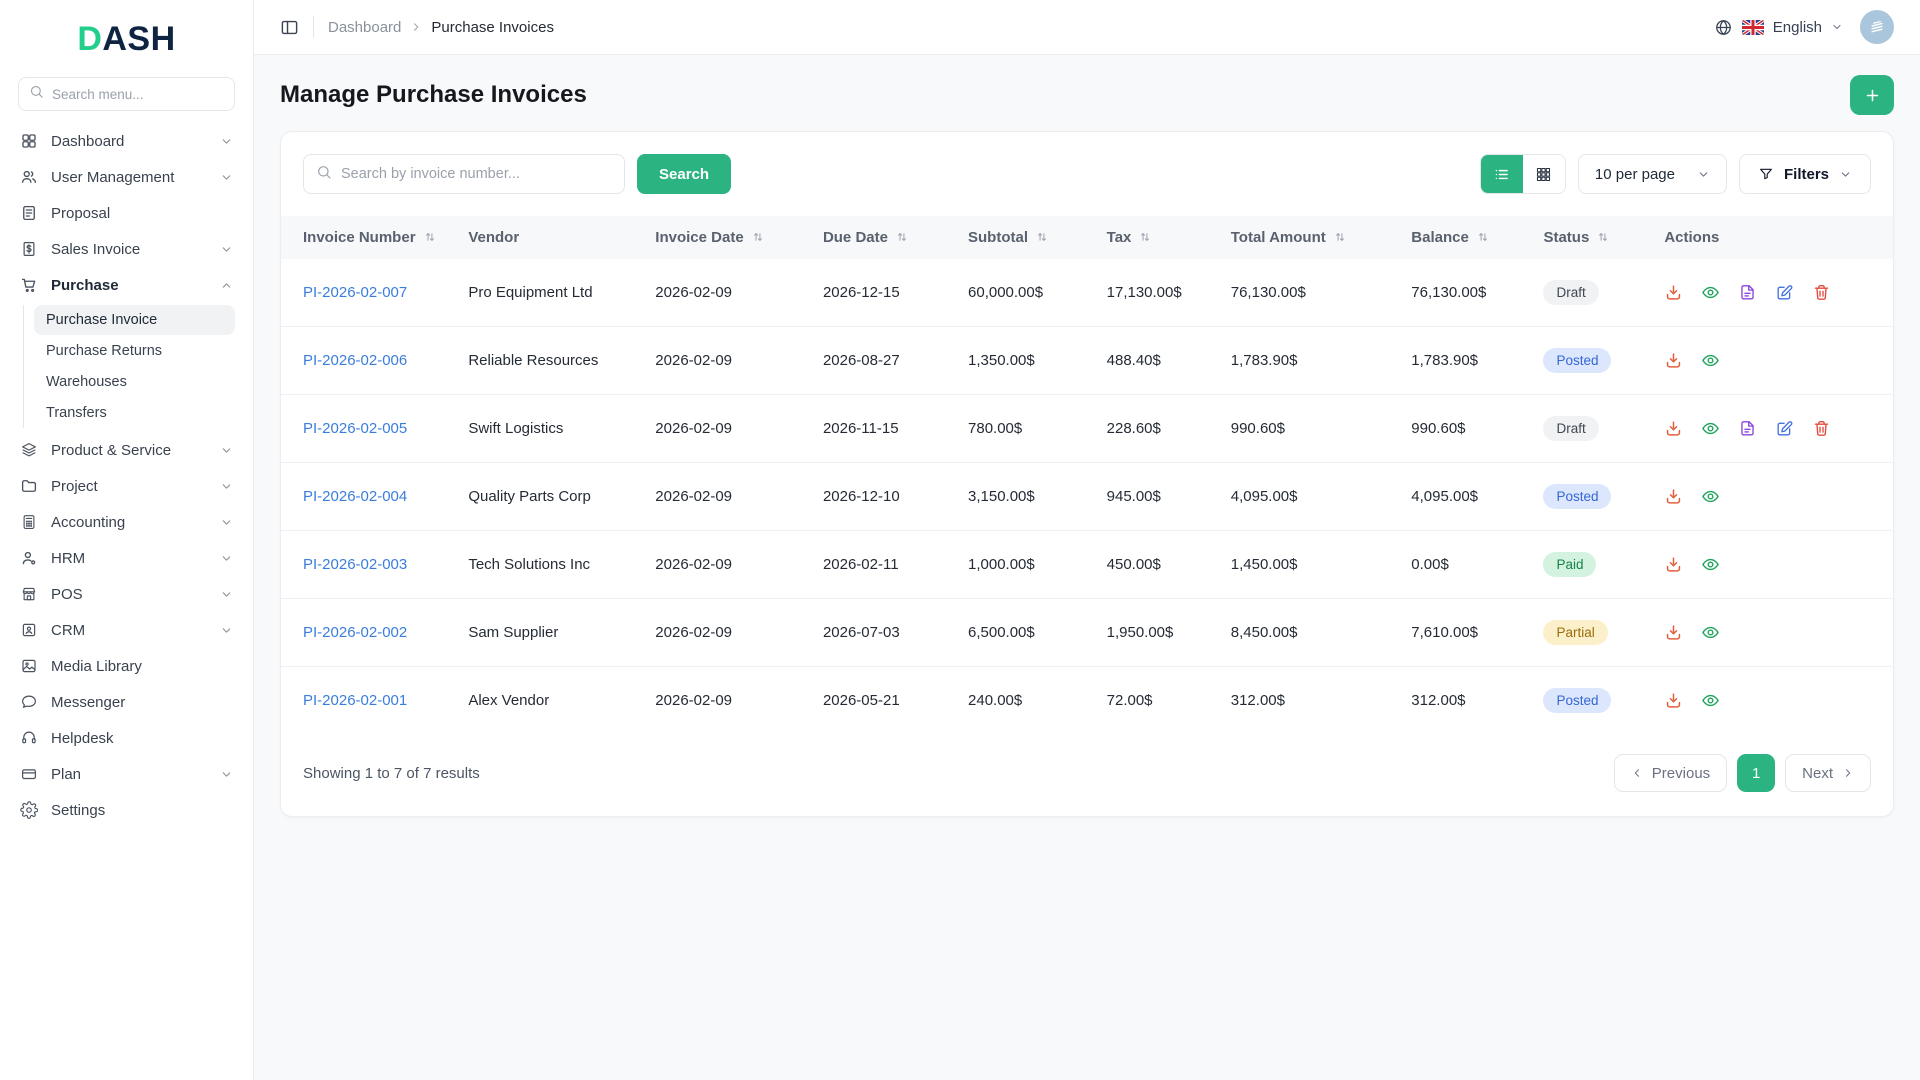 Image resolution: width=1920 pixels, height=1080 pixels. I want to click on id-card-icon, so click(29, 630).